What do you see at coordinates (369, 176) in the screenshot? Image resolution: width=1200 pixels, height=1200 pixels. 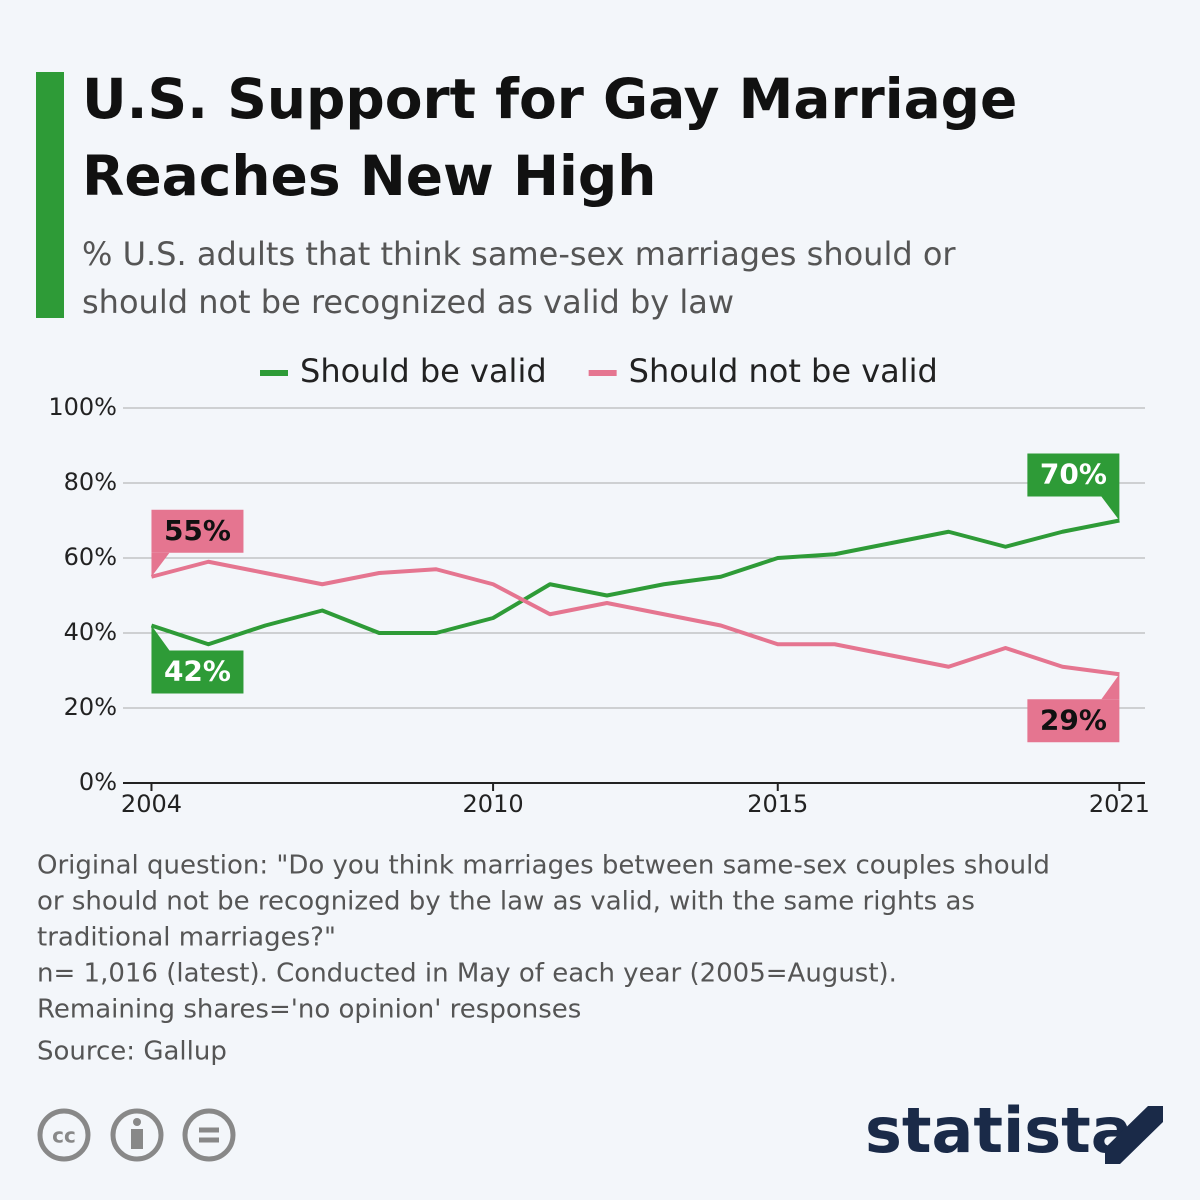 I see `chart-title: Reaches New High` at bounding box center [369, 176].